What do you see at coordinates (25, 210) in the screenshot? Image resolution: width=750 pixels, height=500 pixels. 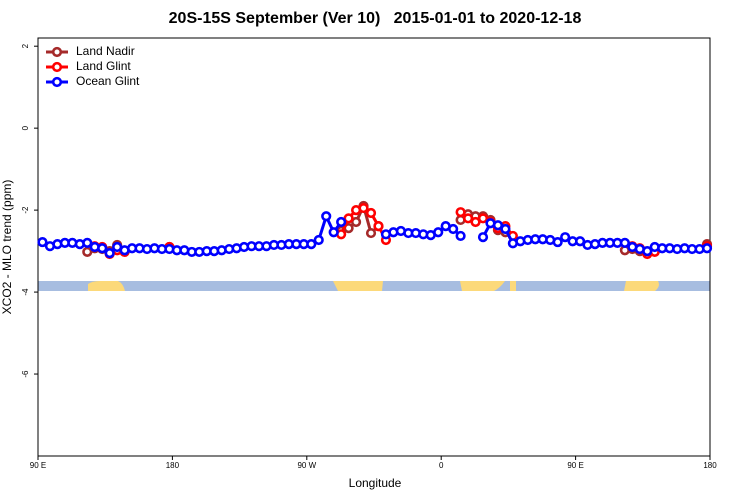 I see `y-tick-label: -2` at bounding box center [25, 210].